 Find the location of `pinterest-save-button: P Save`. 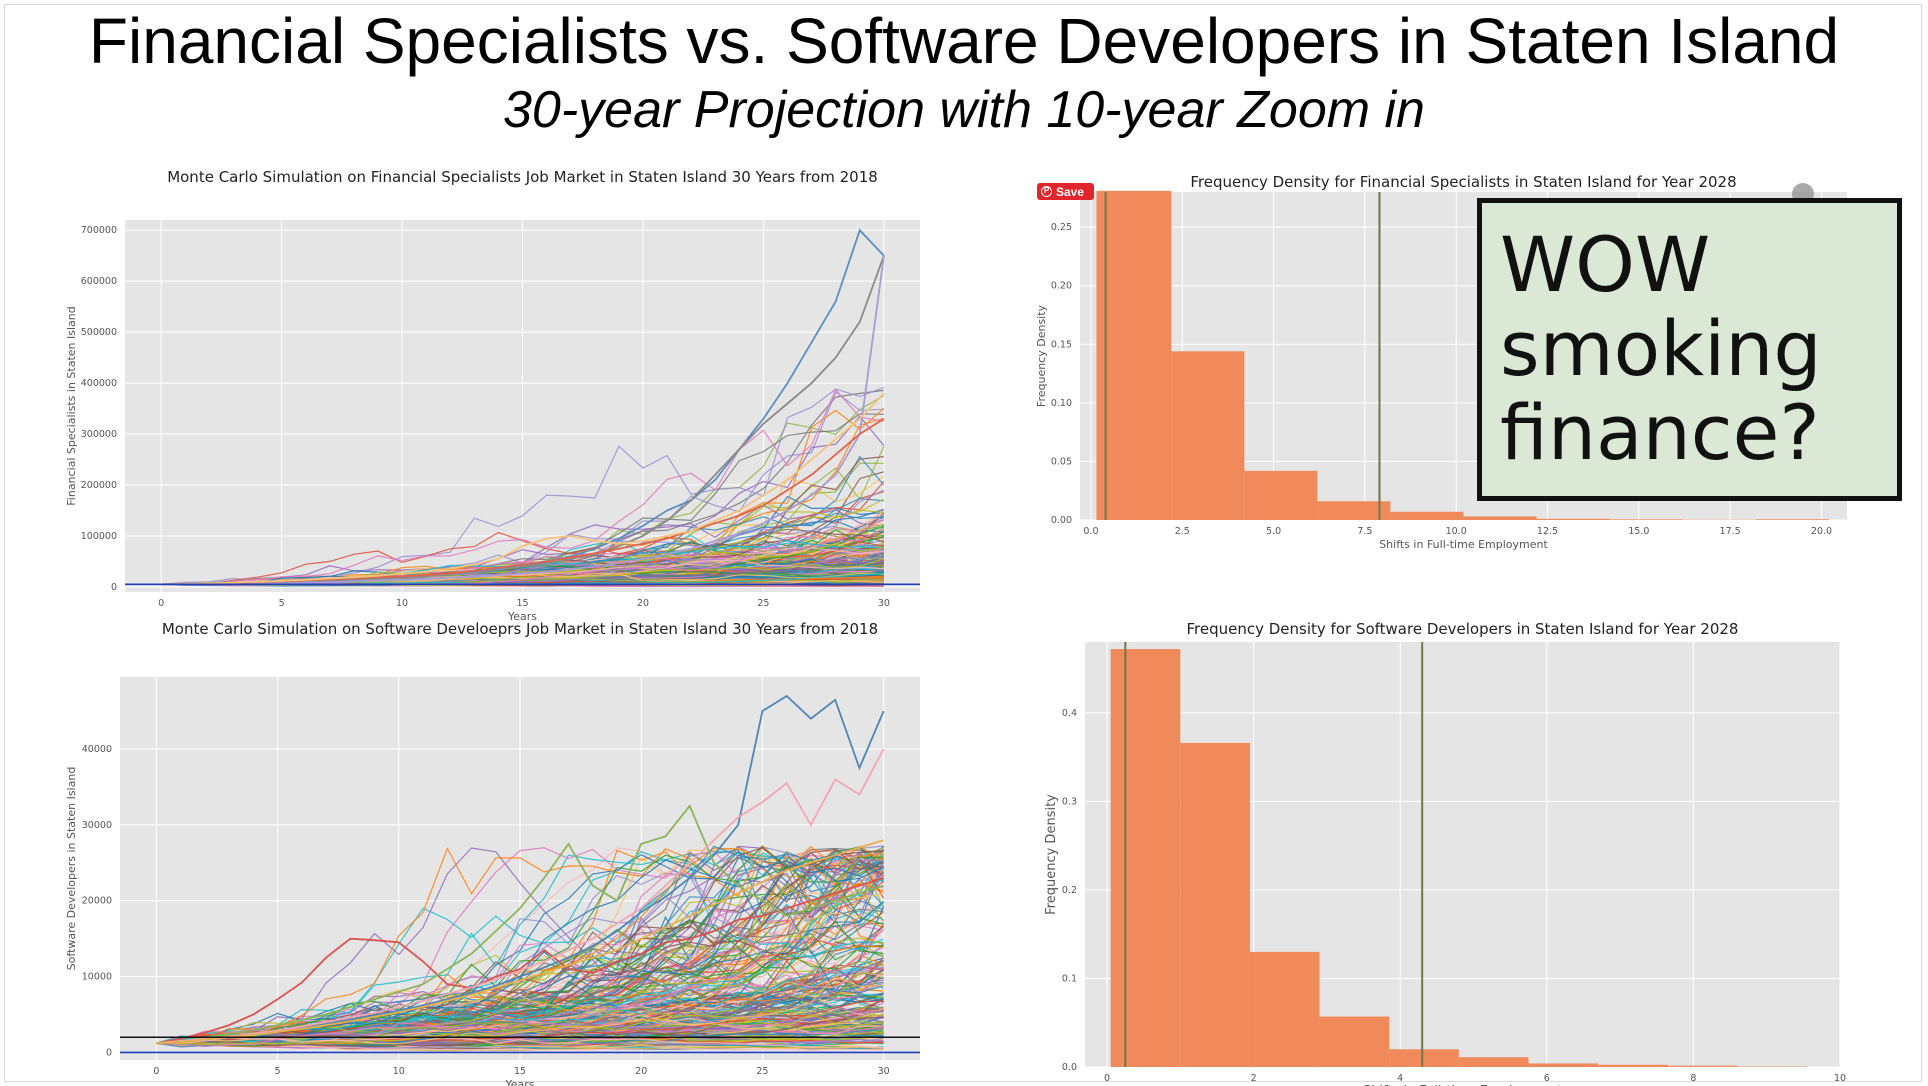

pinterest-save-button: P Save is located at coordinates (1065, 191).